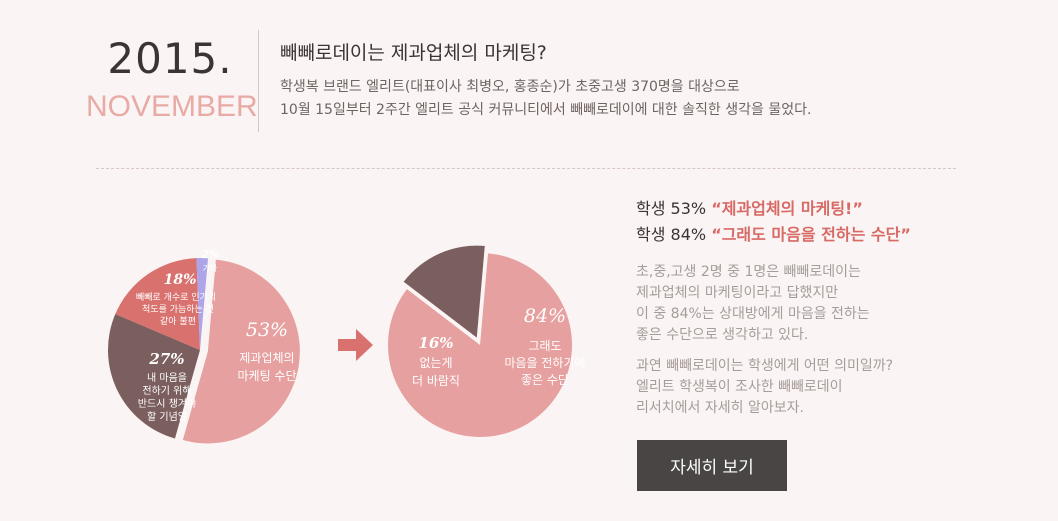 This screenshot has height=521, width=1058. I want to click on dashed-divider, so click(526, 168).